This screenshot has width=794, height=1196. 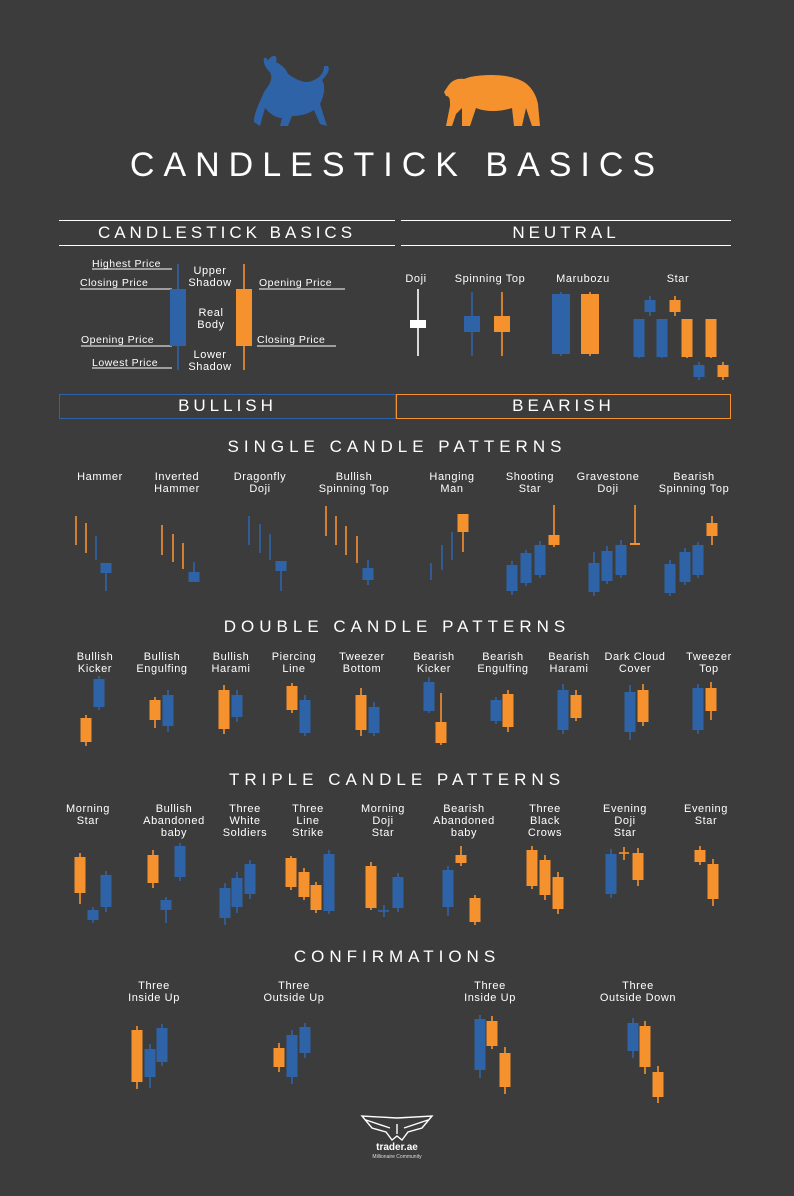 I want to click on single-label-hammer: Hammer, so click(x=100, y=477).